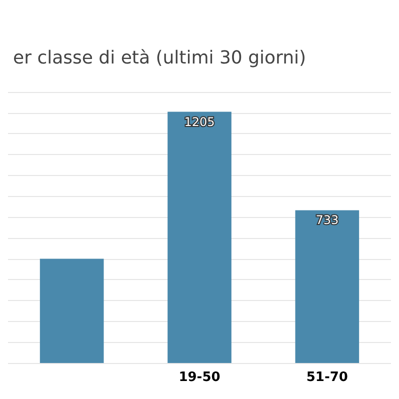  I want to click on data-label: 733, so click(327, 220).